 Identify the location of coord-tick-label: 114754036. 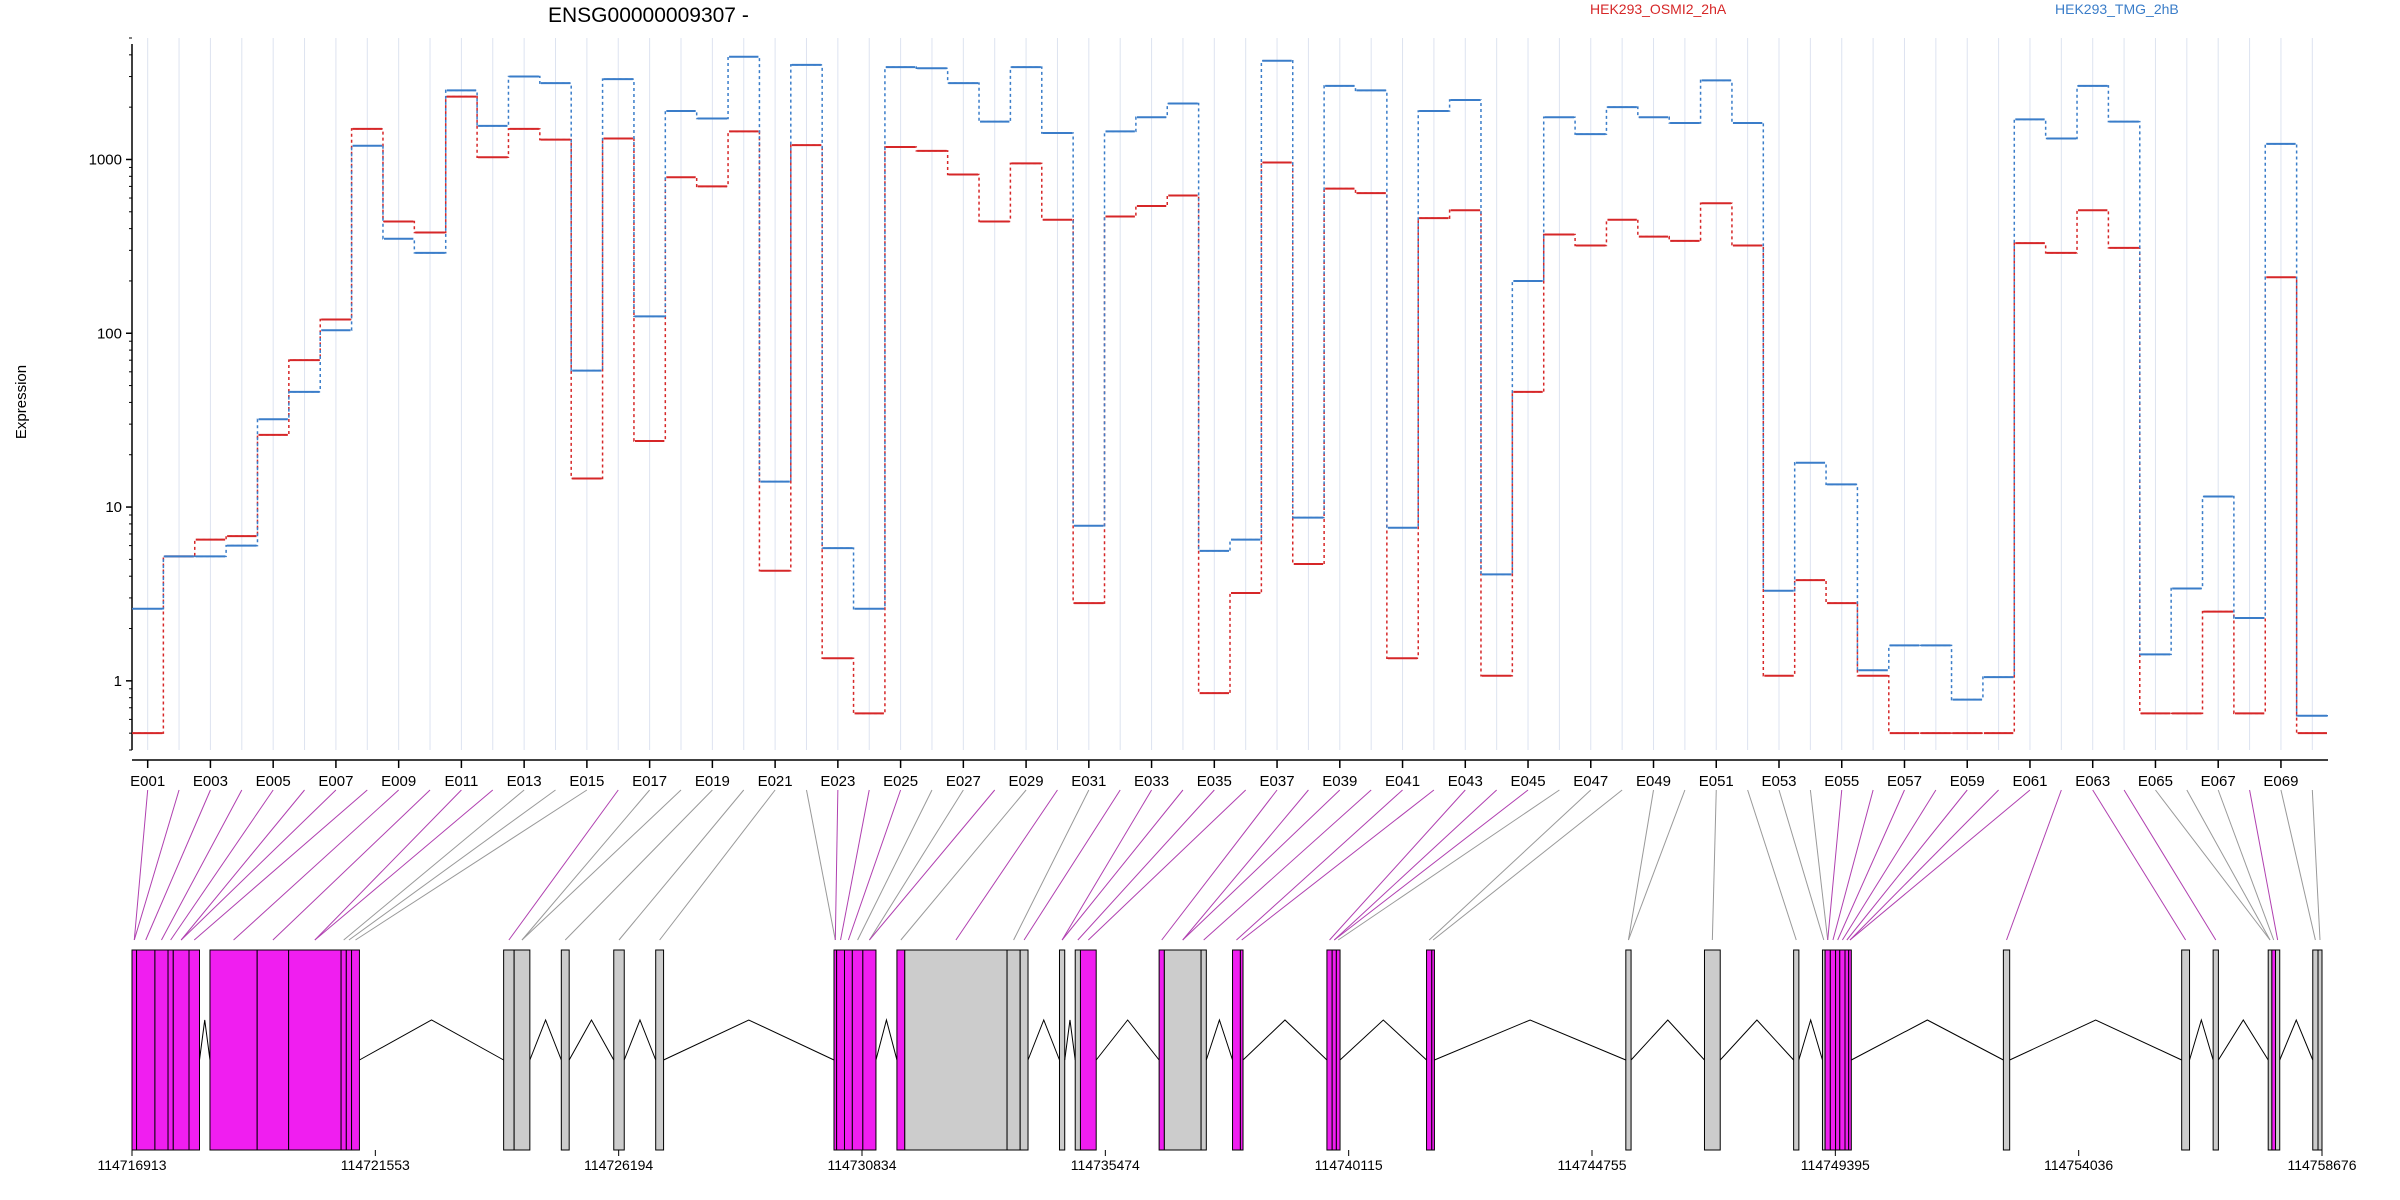
(2078, 1165).